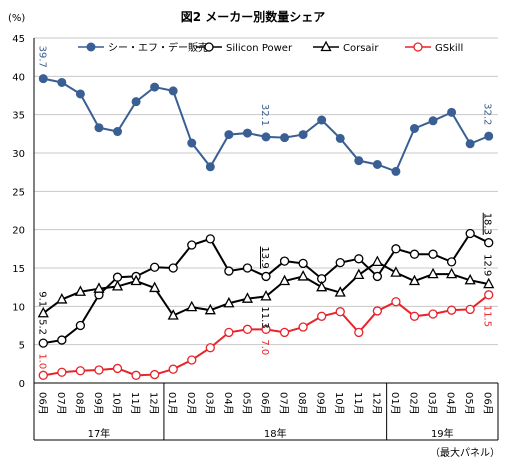 The height and width of the screenshot is (465, 507). I want to click on data-label: 39.7, so click(41, 57).